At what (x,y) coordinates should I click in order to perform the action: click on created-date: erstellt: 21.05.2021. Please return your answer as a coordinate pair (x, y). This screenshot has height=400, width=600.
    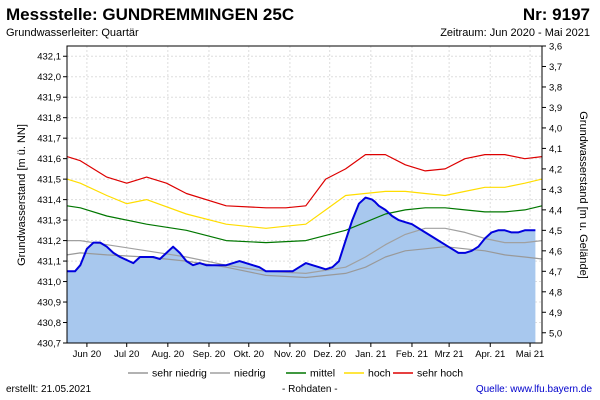
    Looking at the image, I should click on (49, 389).